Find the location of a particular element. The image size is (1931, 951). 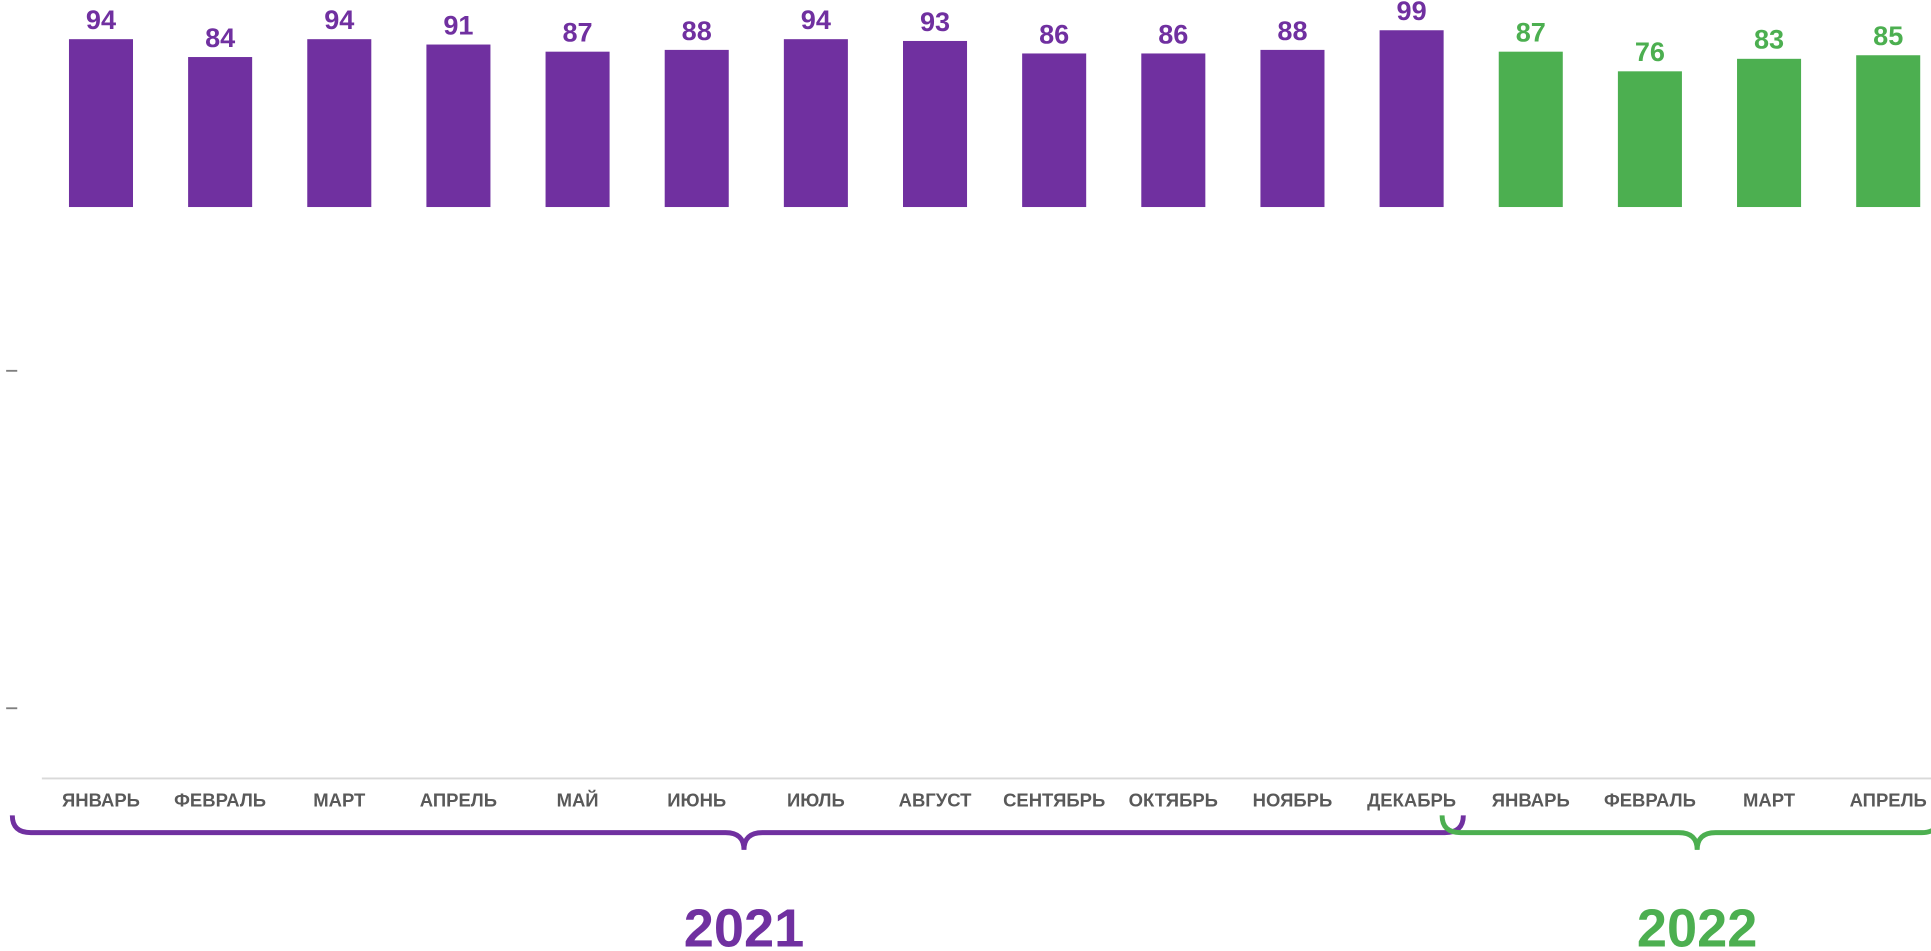

x-tick-label: ДЕКАБРЬ is located at coordinates (1411, 800).